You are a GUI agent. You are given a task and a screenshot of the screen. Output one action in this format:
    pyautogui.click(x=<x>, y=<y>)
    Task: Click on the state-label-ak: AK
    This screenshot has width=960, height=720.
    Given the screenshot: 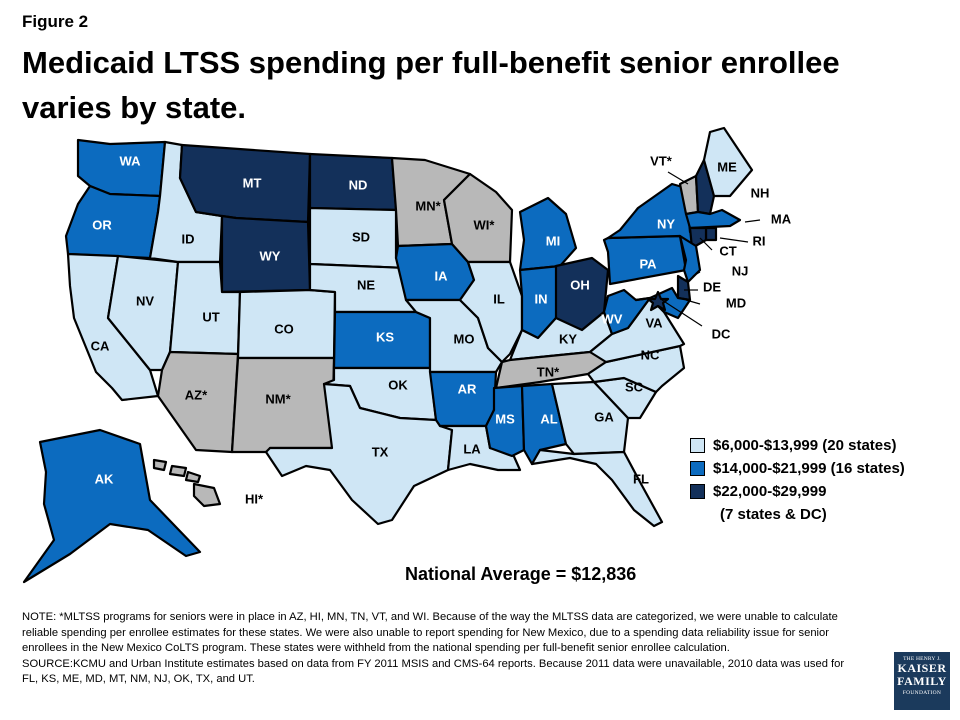 What is the action you would take?
    pyautogui.click(x=104, y=478)
    